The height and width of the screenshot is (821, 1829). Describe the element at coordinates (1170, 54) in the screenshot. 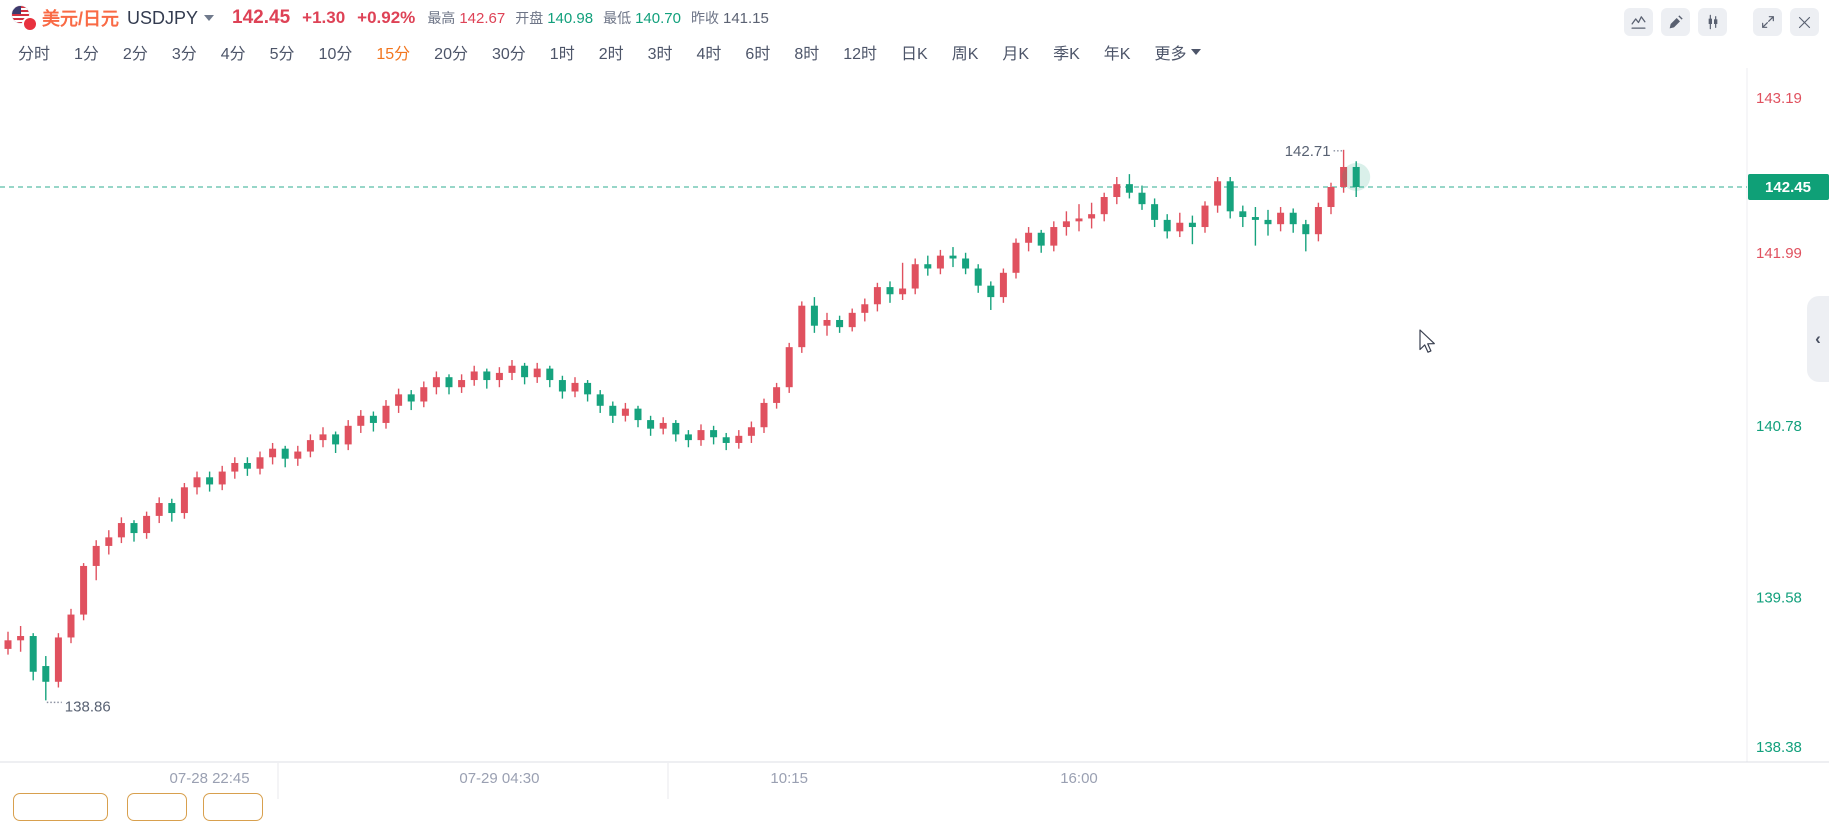

I see `more-label: 更多` at that location.